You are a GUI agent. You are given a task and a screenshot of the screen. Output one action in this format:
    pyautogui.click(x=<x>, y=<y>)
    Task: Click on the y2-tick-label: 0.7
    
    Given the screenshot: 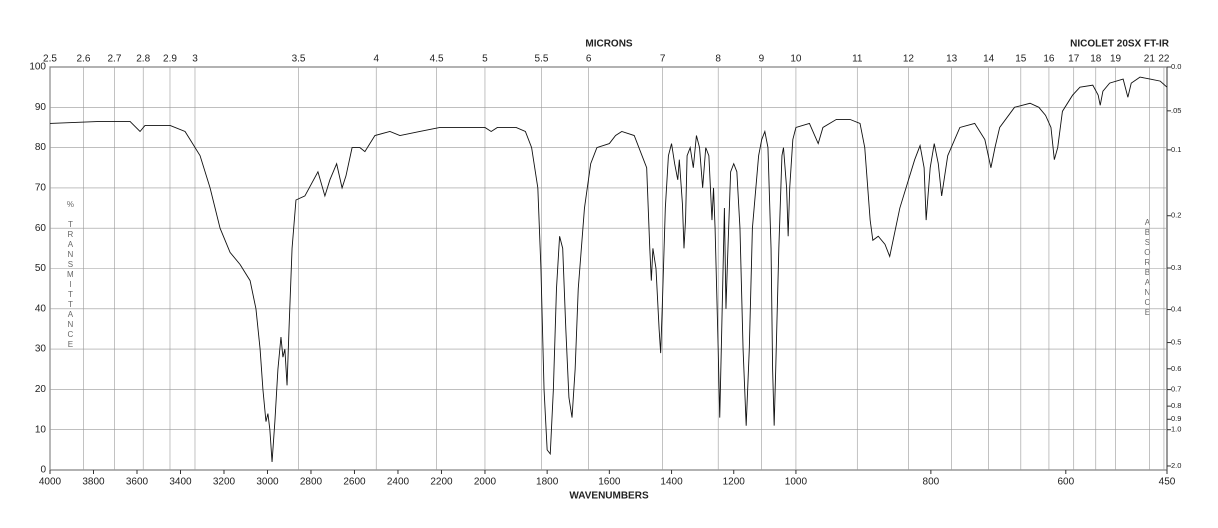 What is the action you would take?
    pyautogui.click(x=1176, y=389)
    